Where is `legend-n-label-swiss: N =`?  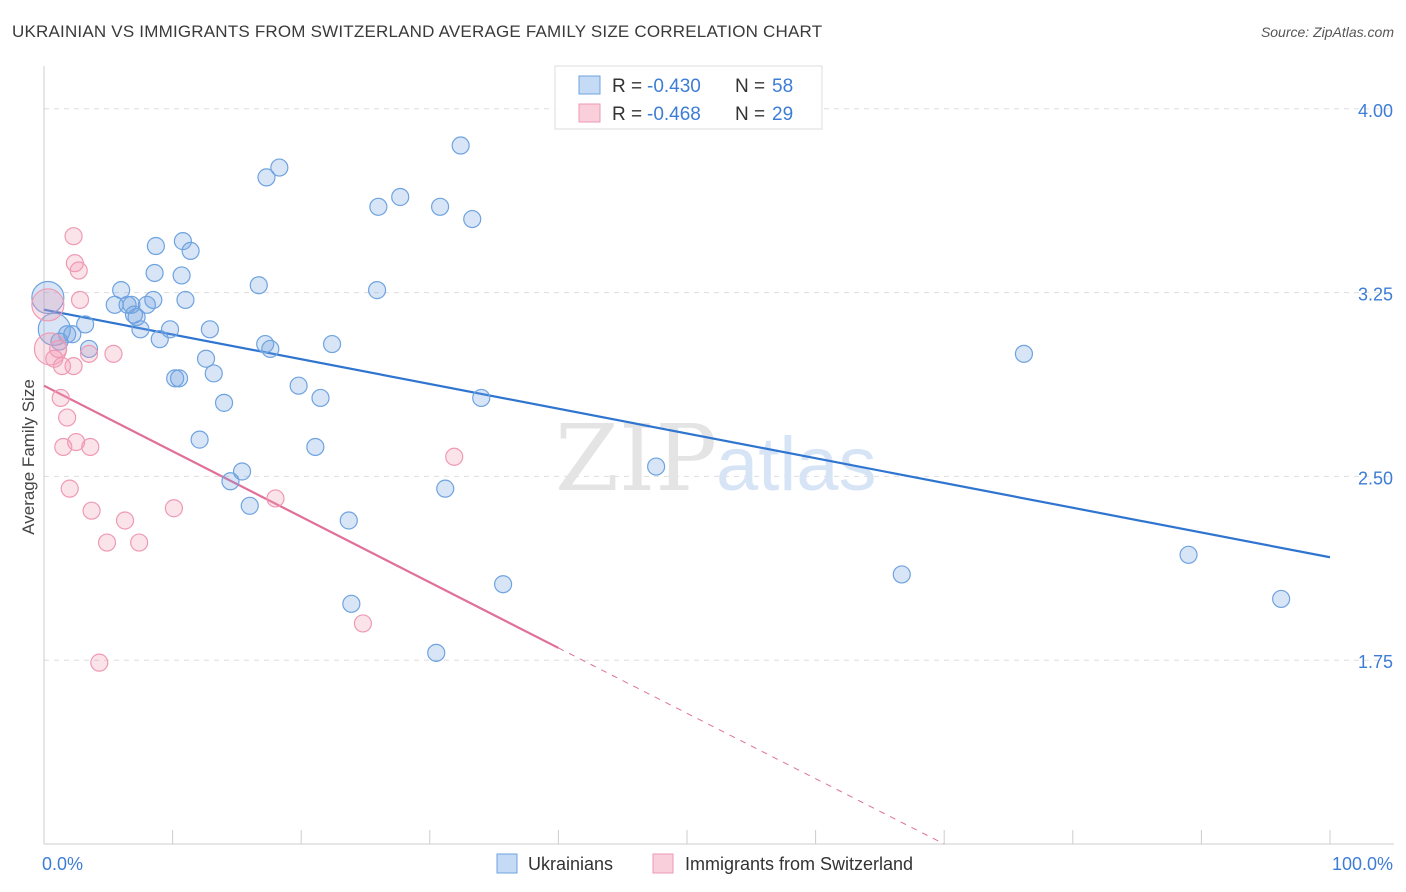 legend-n-label-swiss: N = is located at coordinates (750, 114).